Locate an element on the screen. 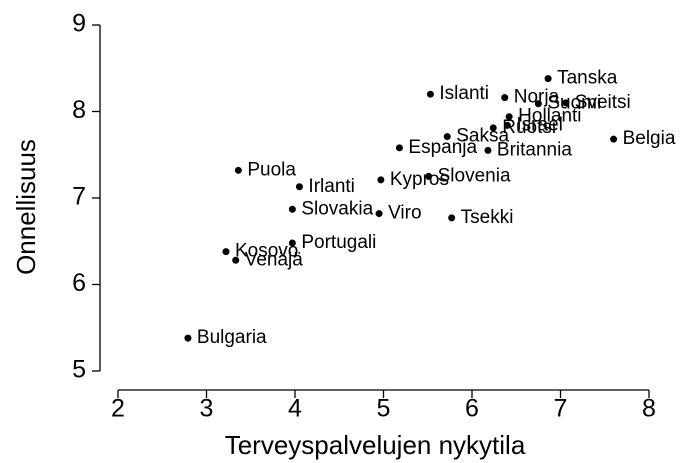 The height and width of the screenshot is (463, 692). point-label: Hollanti is located at coordinates (549, 116).